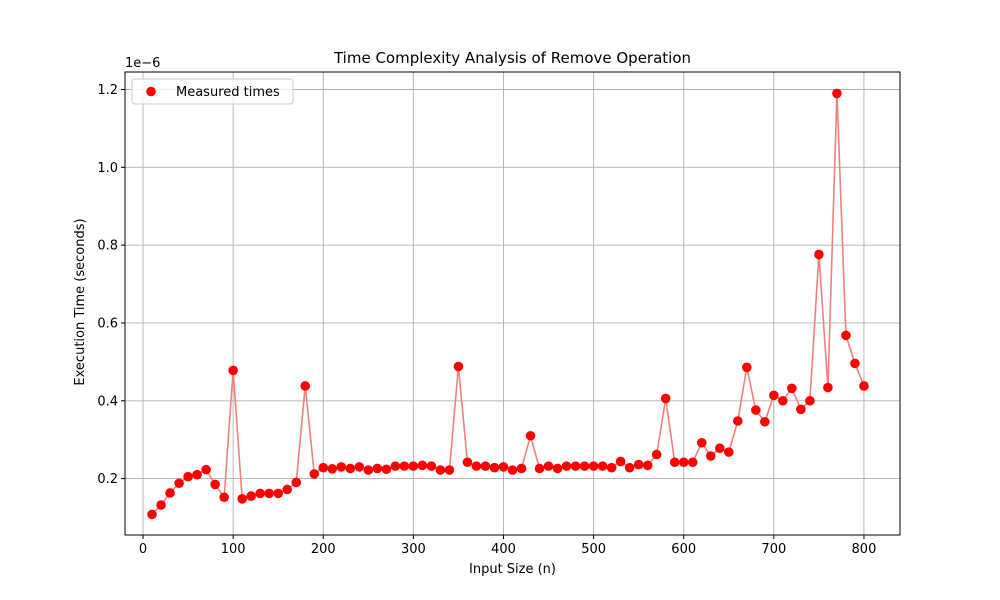 Image resolution: width=1000 pixels, height=600 pixels. I want to click on legend: Measured times, so click(212, 91).